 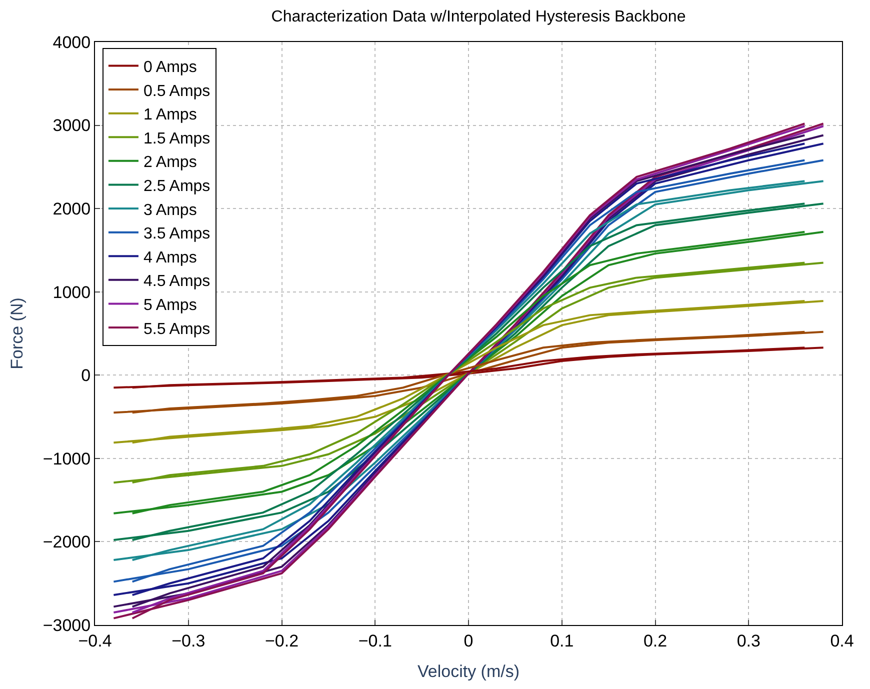 I want to click on x-tick-label: −0.3, so click(x=189, y=640).